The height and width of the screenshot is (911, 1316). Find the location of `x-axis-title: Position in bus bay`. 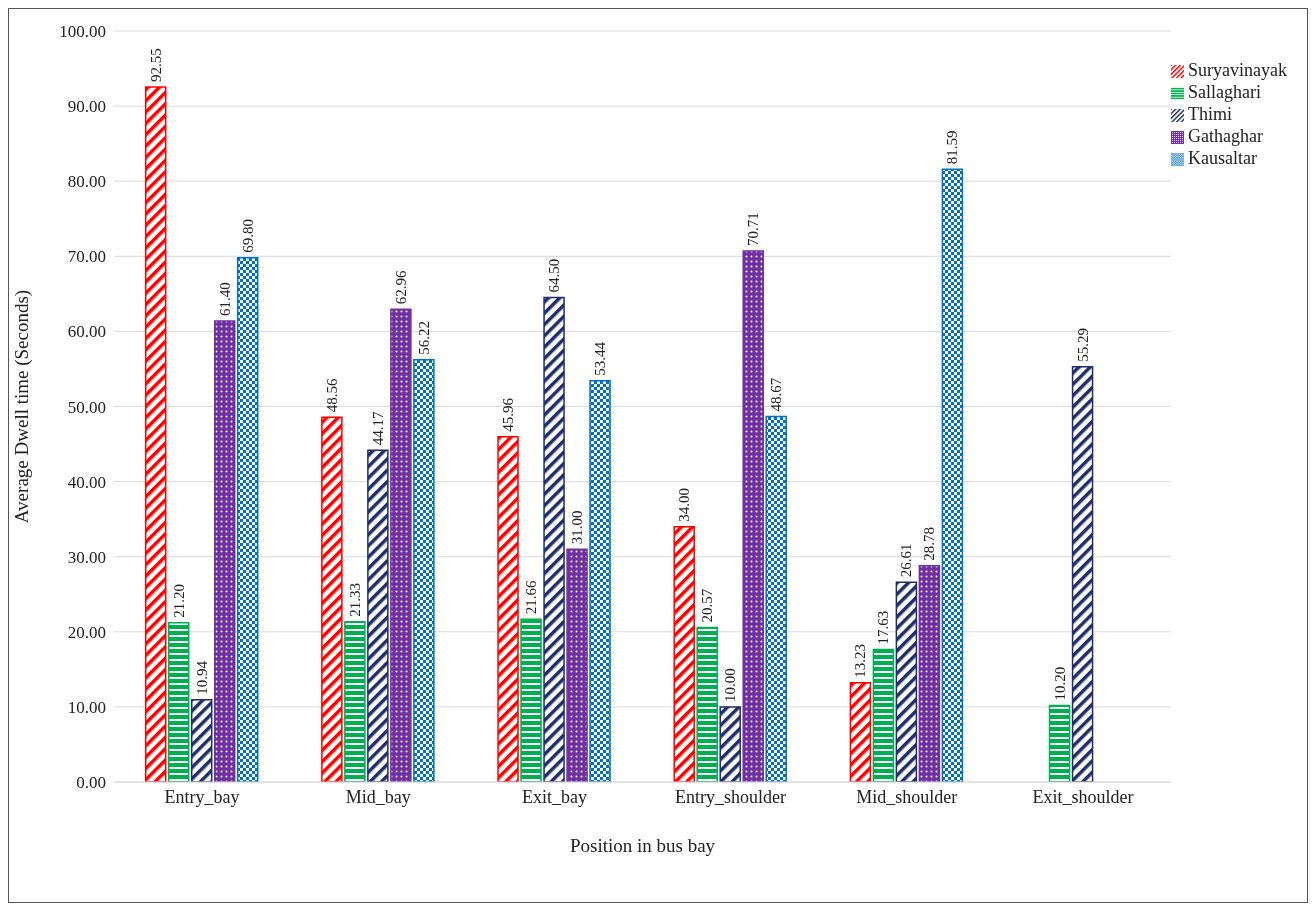

x-axis-title: Position in bus bay is located at coordinates (642, 845).